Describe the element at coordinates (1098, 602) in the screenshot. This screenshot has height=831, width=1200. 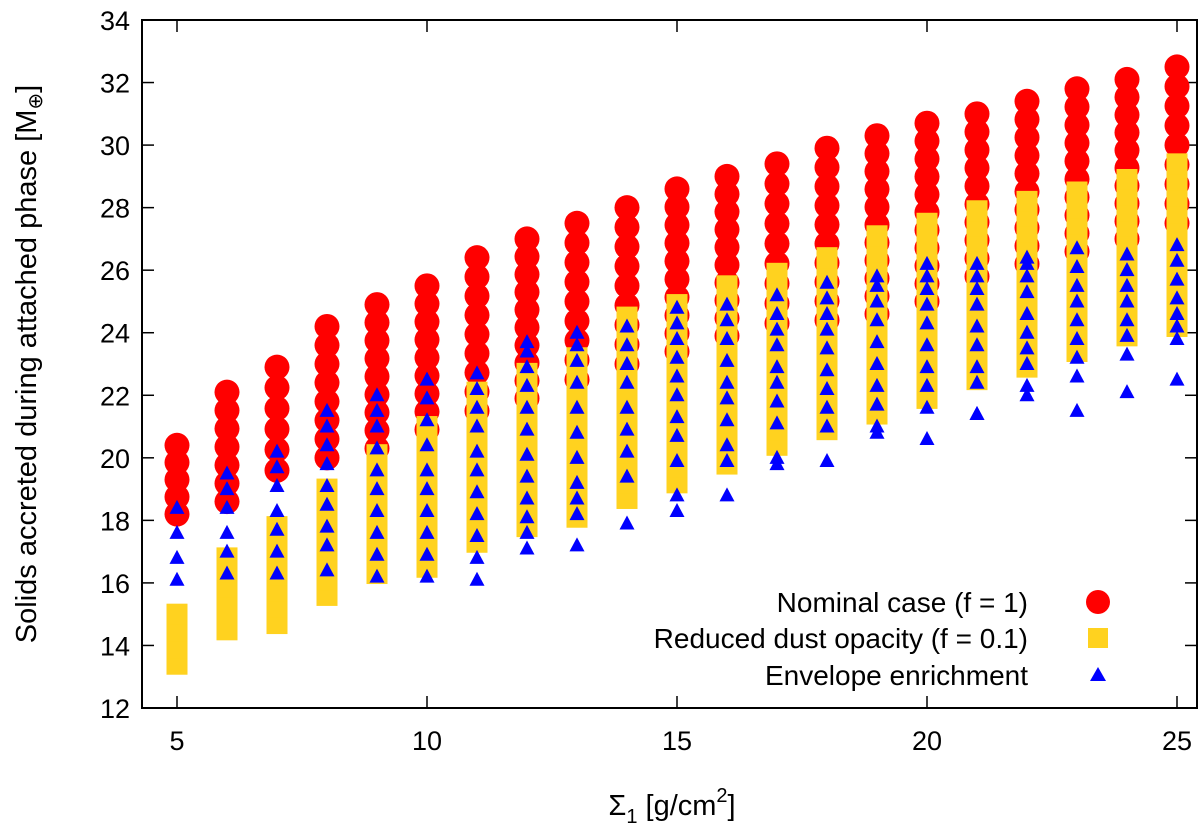
I see `legend-marker-nominal` at that location.